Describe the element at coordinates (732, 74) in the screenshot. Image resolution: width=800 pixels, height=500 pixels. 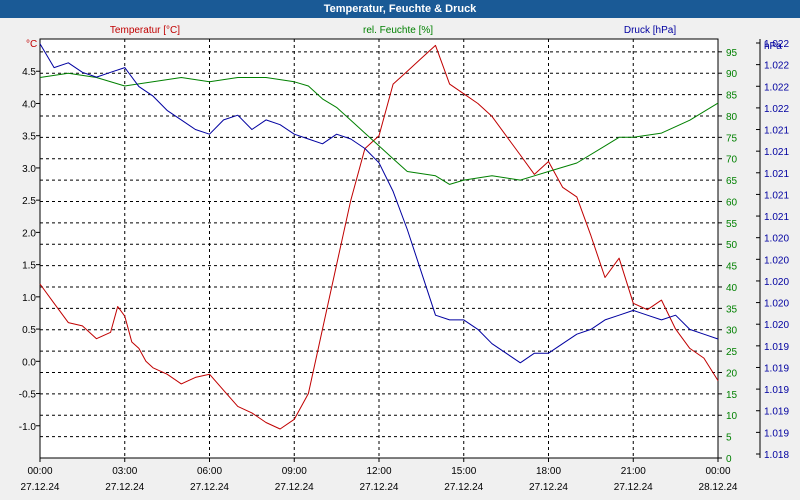
I see `humidity-tick-label: 90` at that location.